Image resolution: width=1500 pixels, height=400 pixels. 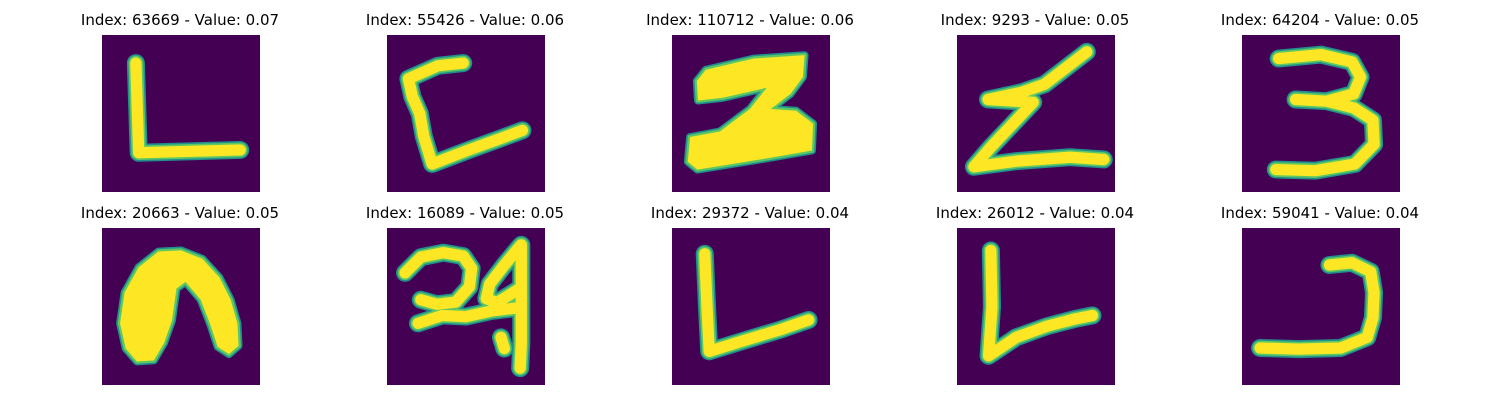 I want to click on panel-title: Index: 64204 - Value: 0.05, so click(x=1320, y=20).